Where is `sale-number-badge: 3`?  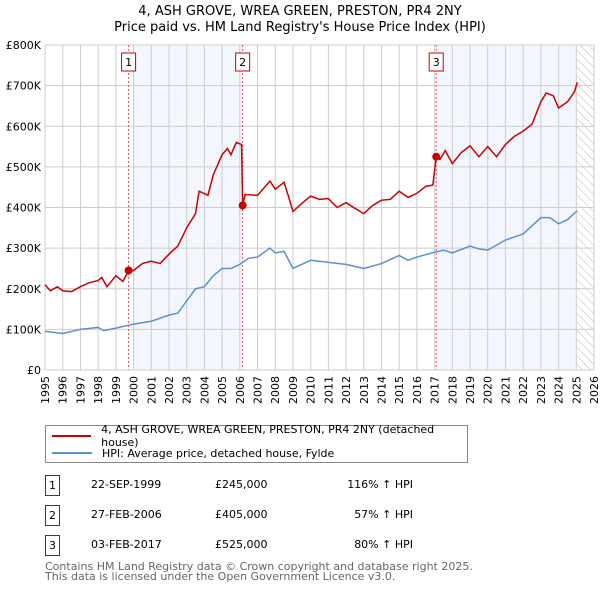 sale-number-badge: 3 is located at coordinates (52, 545).